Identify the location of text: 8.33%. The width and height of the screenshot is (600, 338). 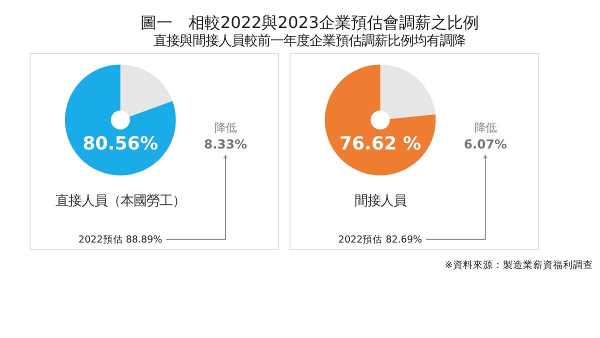
(226, 144).